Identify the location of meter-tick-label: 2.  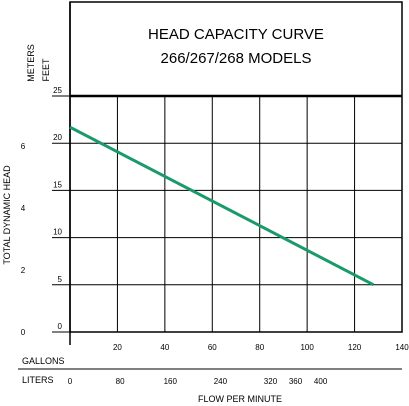
(23, 270).